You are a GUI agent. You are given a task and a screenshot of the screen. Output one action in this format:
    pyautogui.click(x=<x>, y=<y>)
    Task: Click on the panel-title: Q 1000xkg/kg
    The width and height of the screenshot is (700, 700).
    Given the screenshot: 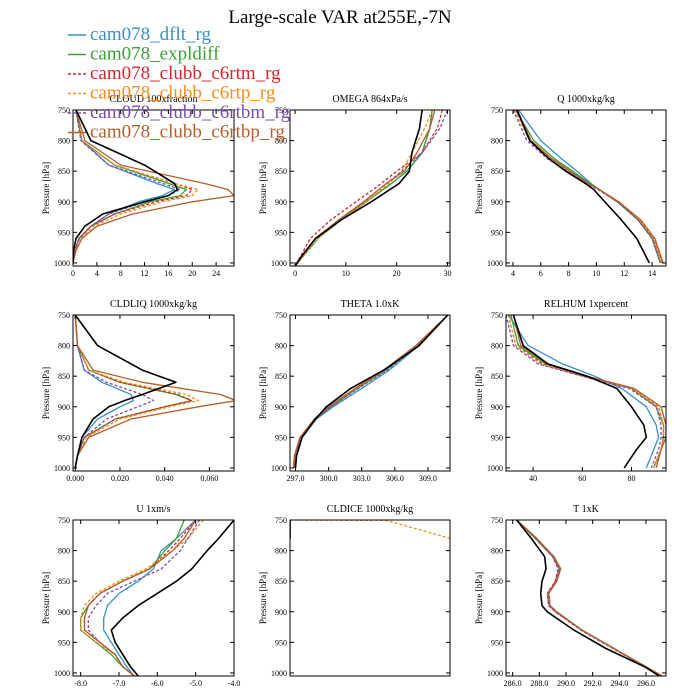 What is the action you would take?
    pyautogui.click(x=586, y=99)
    